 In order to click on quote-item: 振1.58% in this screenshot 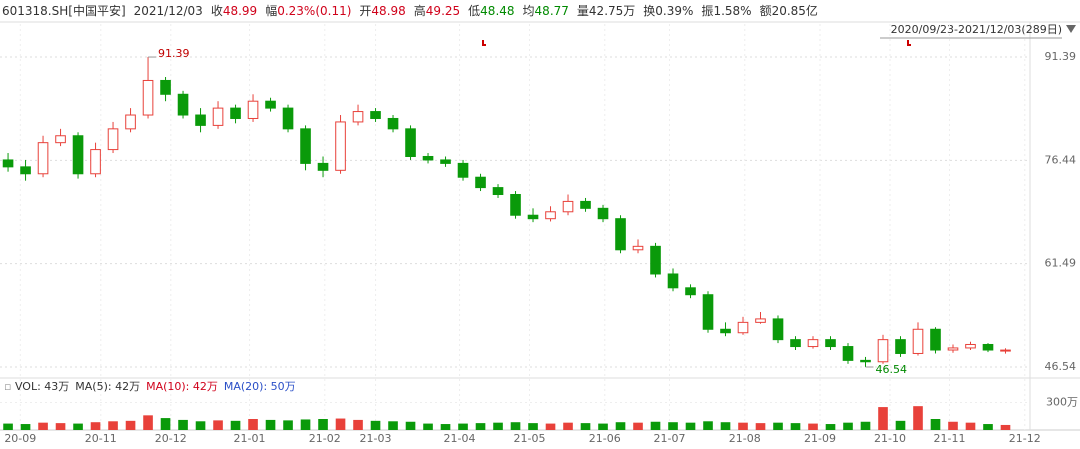, I will do `click(726, 11)`.